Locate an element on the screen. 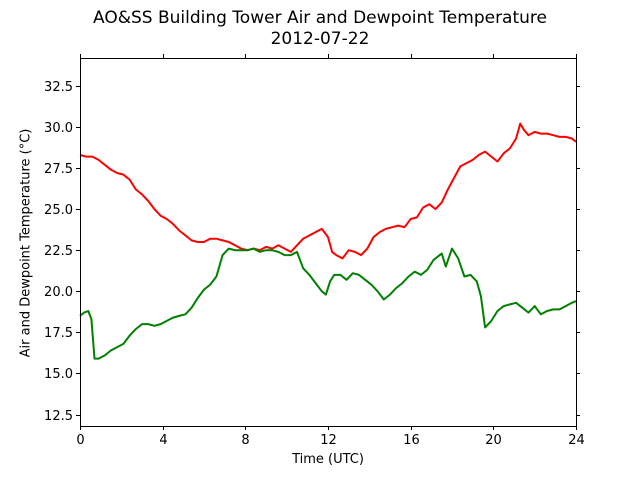  y-tick-label-5: 25.0 is located at coordinates (58, 210).